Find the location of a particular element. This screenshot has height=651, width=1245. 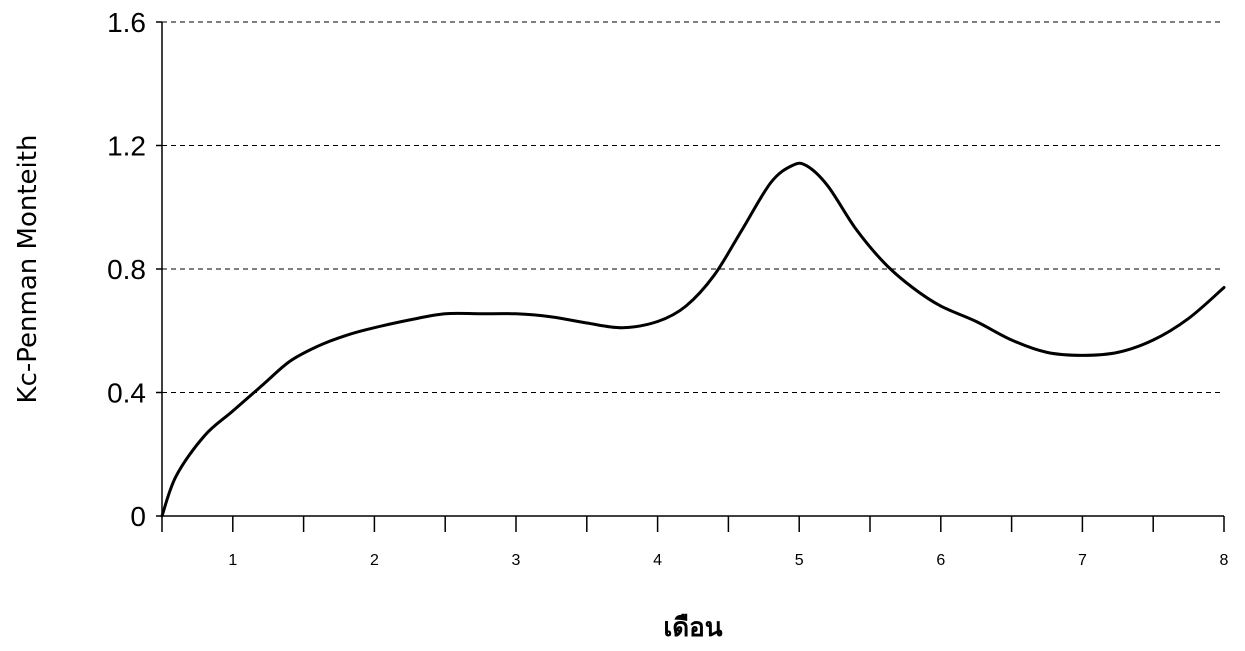

x-tick-label: 4 is located at coordinates (657, 560).